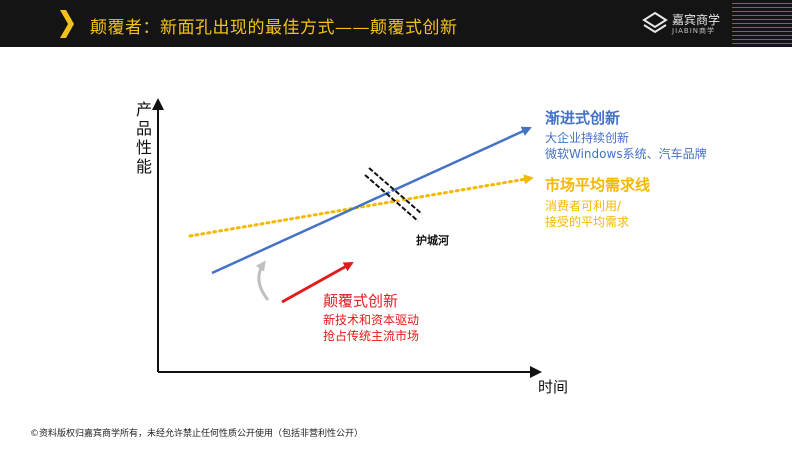 This screenshot has width=792, height=450. Describe the element at coordinates (361, 206) in the screenshot. I see `market-demand-line` at that location.